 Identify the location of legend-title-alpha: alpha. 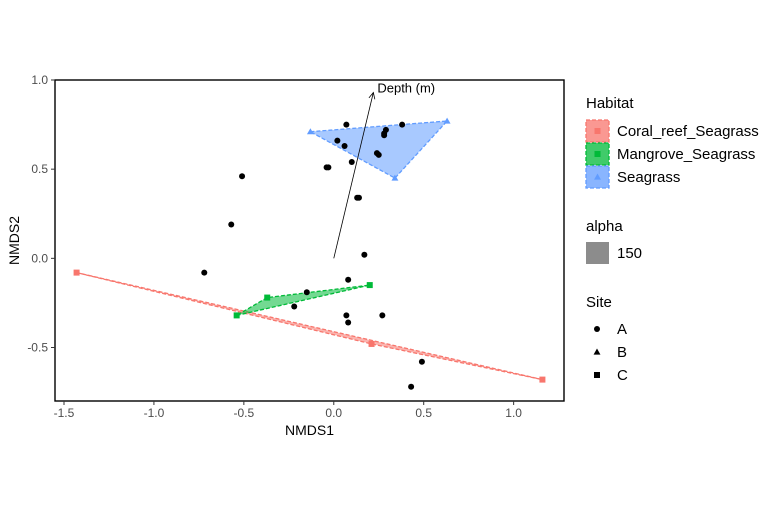
(604, 226).